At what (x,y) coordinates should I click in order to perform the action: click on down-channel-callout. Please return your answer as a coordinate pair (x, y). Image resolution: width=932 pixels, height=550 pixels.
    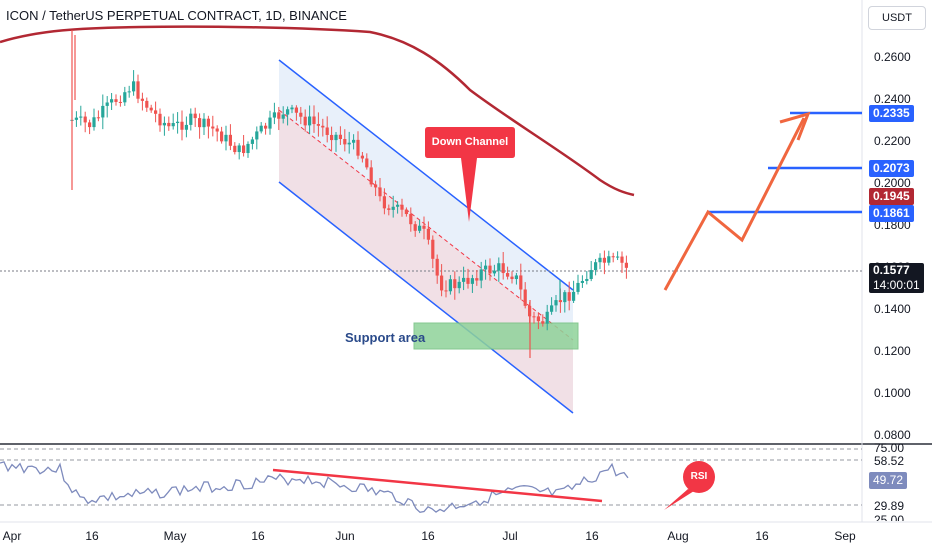
    Looking at the image, I should click on (470, 174).